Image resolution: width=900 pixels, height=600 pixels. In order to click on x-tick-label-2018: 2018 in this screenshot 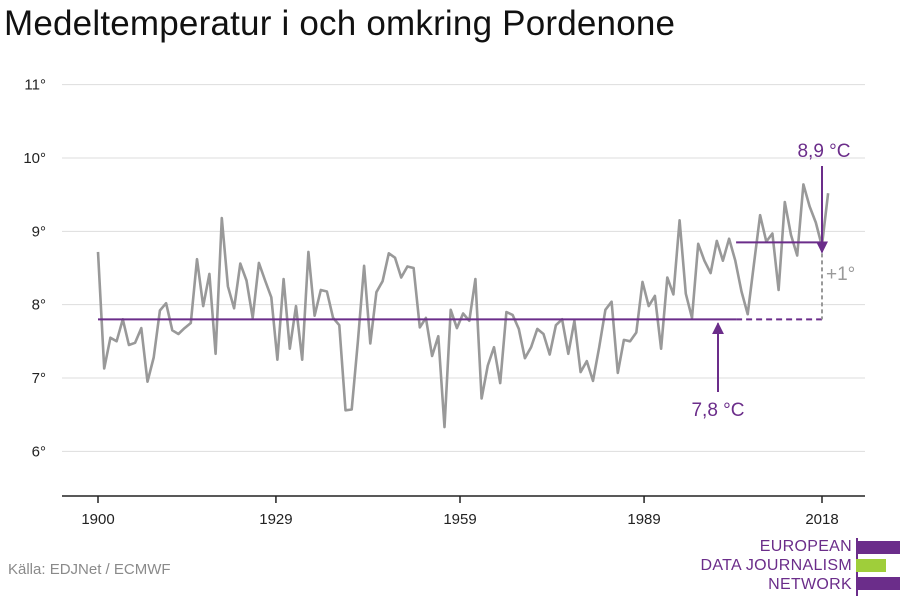, I will do `click(821, 519)`.